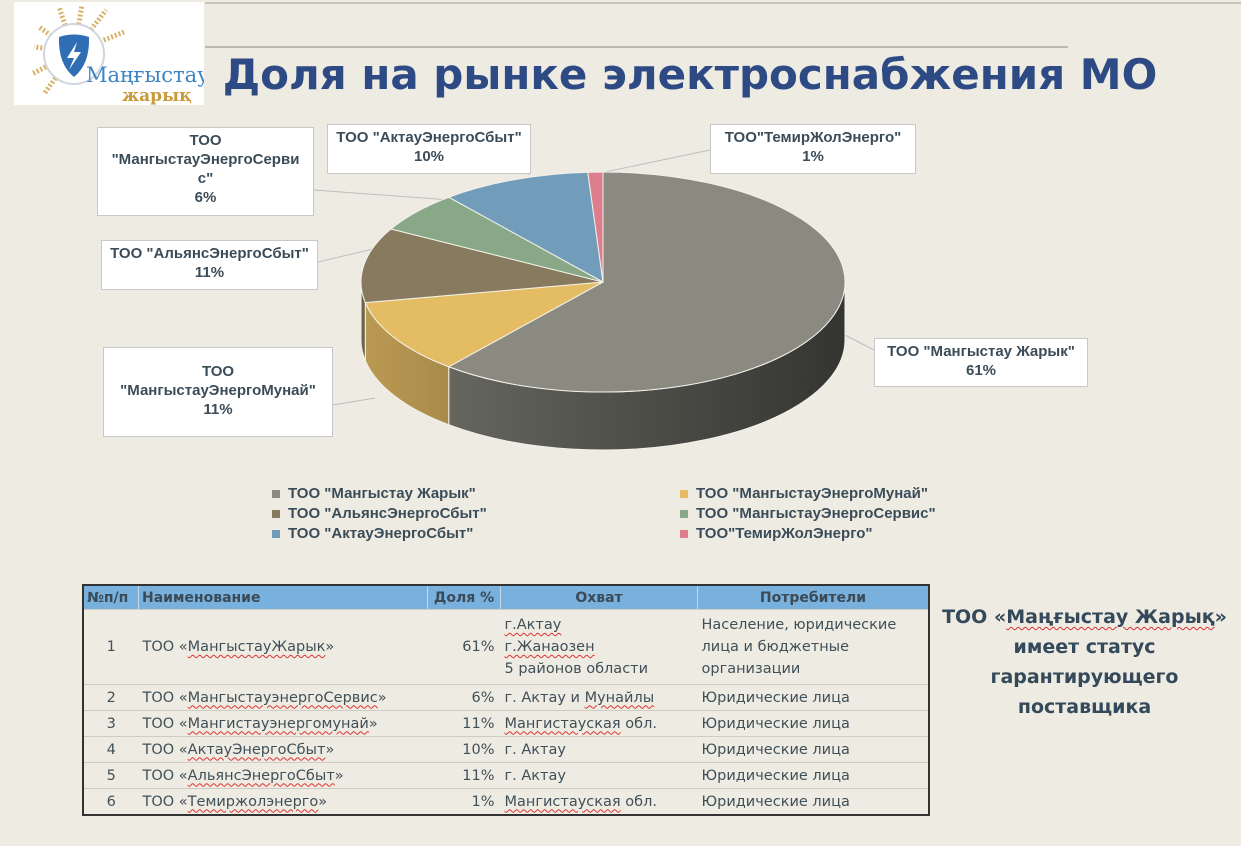  Describe the element at coordinates (723, 3) in the screenshot. I see `top-rule` at that location.